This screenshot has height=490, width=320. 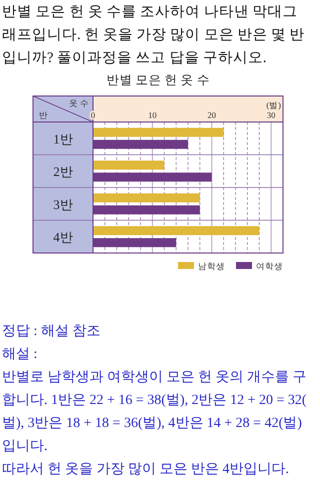 What do you see at coordinates (63, 204) in the screenshot?
I see `y-tick-label: 3반` at bounding box center [63, 204].